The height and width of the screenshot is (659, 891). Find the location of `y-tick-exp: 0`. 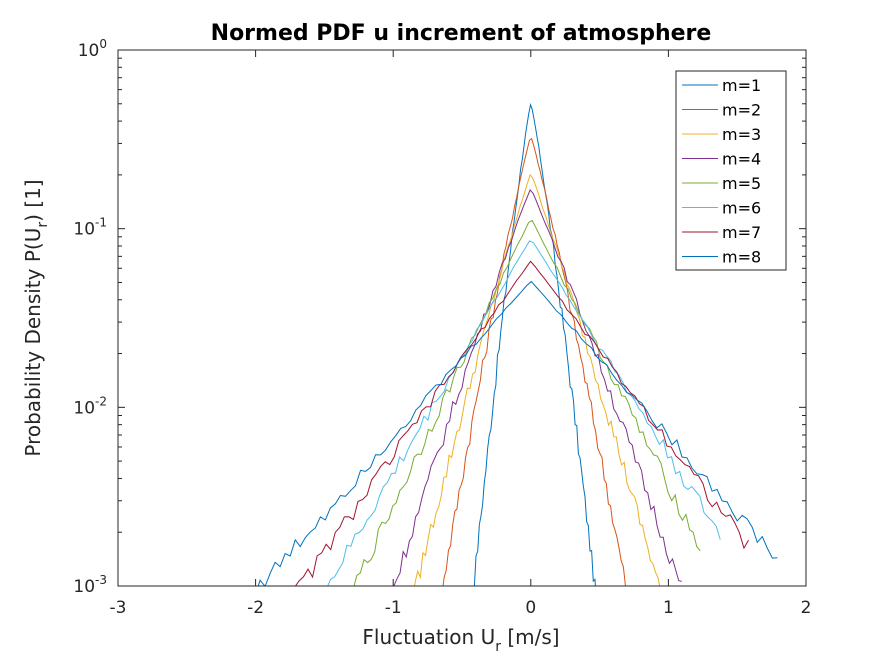

y-tick-exp: 0 is located at coordinates (103, 44).